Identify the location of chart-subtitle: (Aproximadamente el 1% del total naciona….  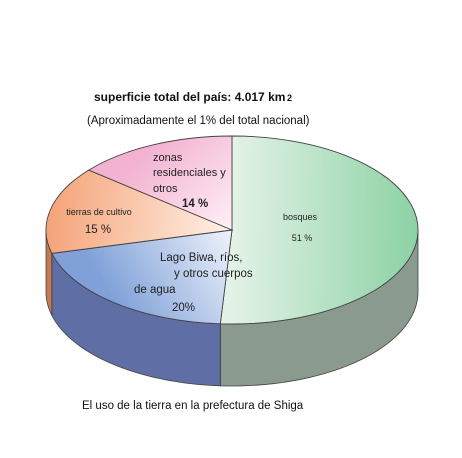
(198, 121).